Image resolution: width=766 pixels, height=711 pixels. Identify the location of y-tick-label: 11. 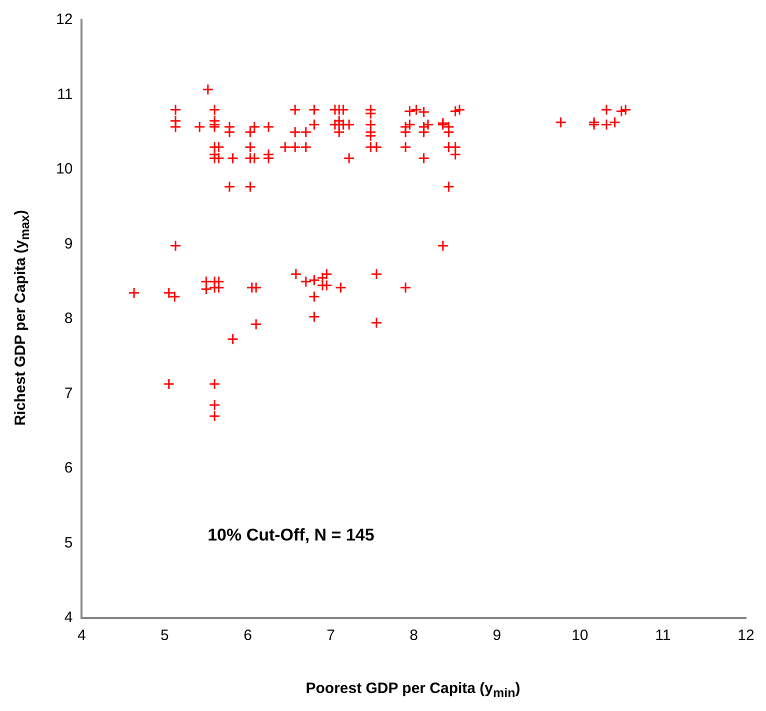
(65, 94).